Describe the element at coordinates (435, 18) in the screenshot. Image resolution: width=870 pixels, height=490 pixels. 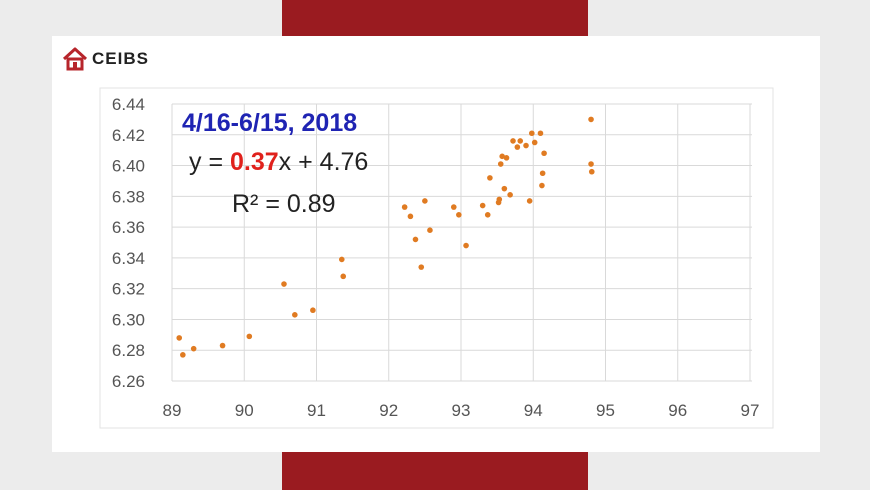
I see `top-accent-bar` at that location.